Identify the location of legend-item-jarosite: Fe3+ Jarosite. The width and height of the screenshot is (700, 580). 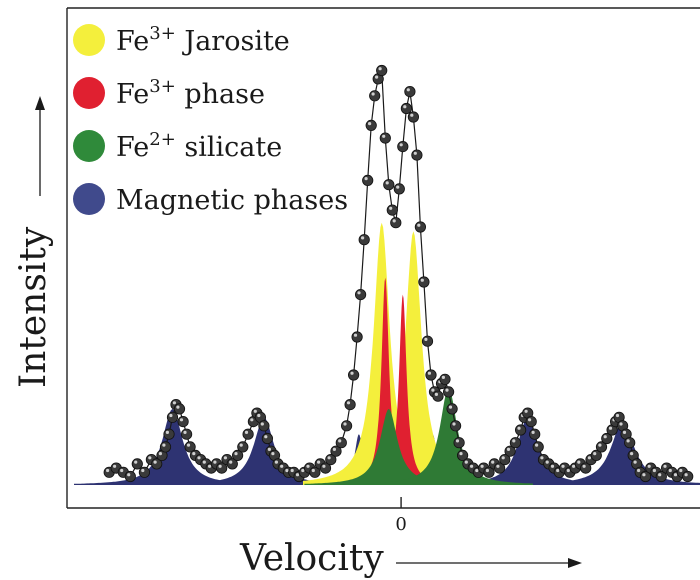
(181, 40).